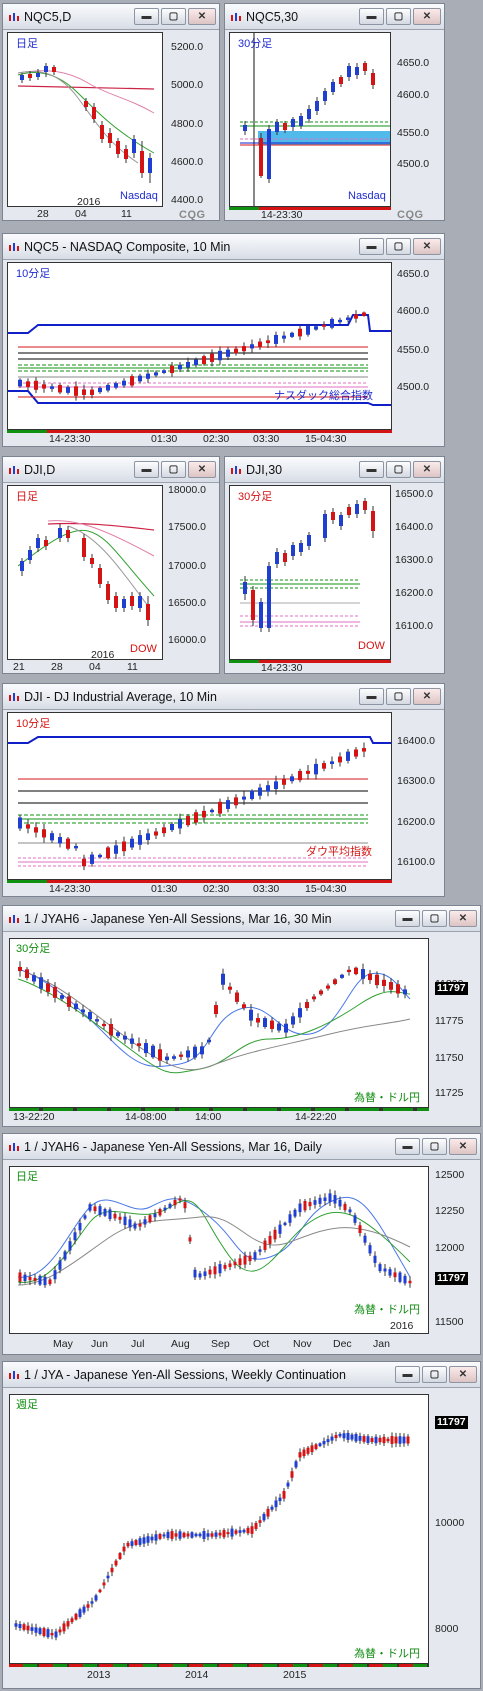 The image size is (483, 1691). Describe the element at coordinates (310, 119) in the screenshot. I see `chart-plot-area: 30分足 Nasdaq` at that location.